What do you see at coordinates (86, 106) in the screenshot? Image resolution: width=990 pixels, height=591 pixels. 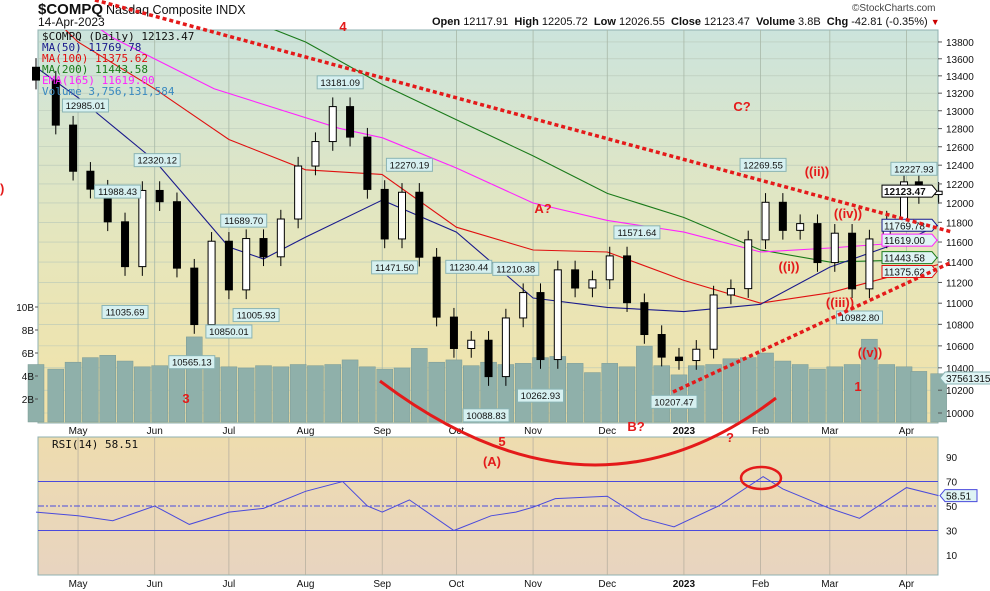 I see `annotation-value: 12985.01` at bounding box center [86, 106].